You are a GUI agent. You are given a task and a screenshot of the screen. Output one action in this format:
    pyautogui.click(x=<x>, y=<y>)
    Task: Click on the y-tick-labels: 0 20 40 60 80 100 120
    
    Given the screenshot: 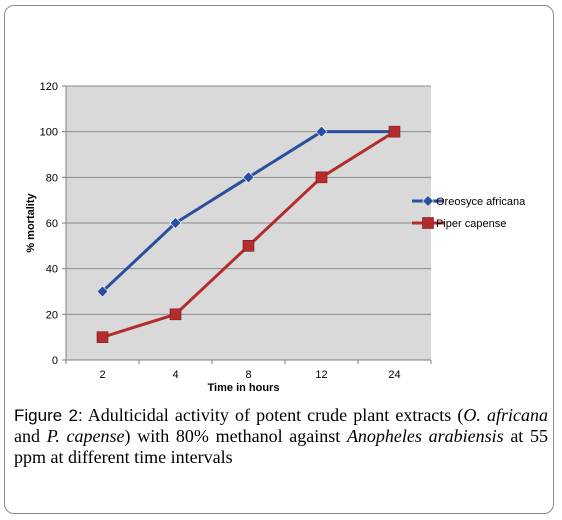 What is the action you would take?
    pyautogui.click(x=53, y=224)
    